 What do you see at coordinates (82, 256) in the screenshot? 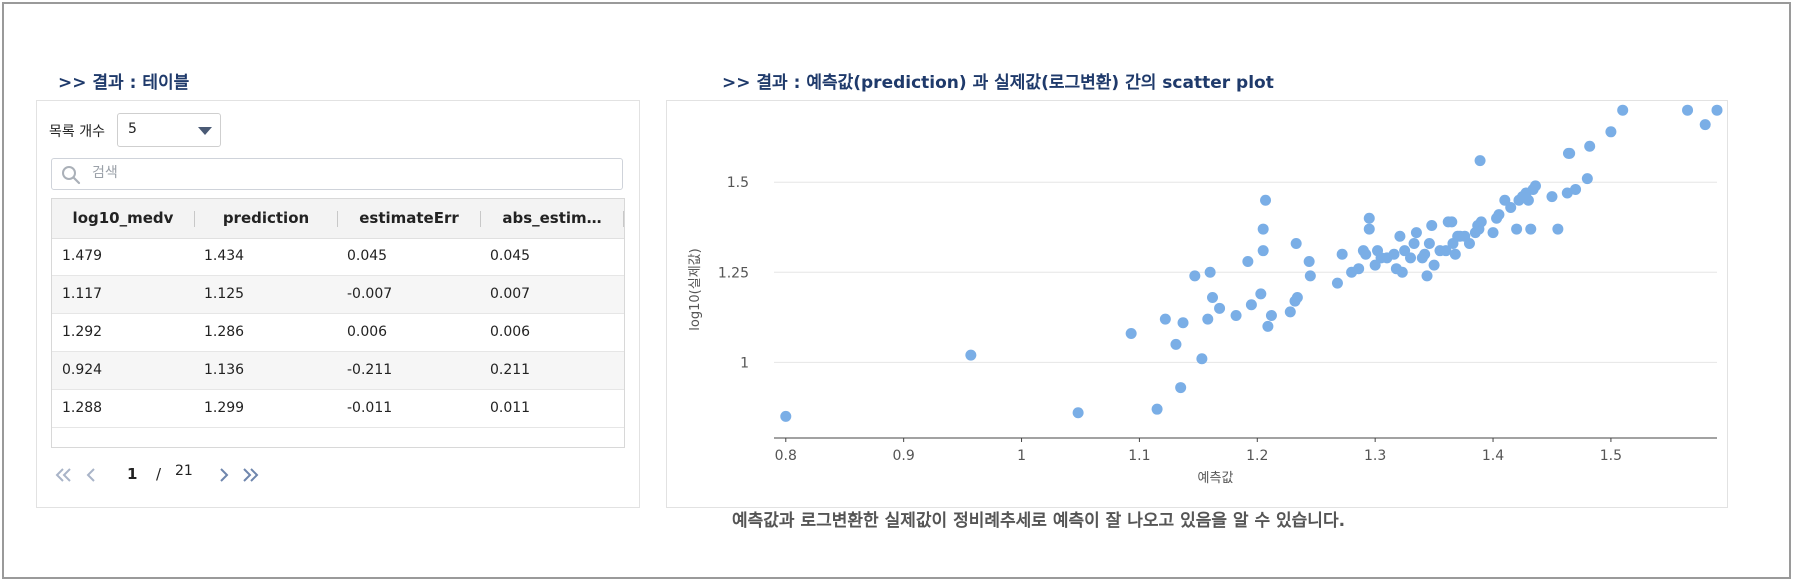
I see `table-cell: 1.479` at bounding box center [82, 256].